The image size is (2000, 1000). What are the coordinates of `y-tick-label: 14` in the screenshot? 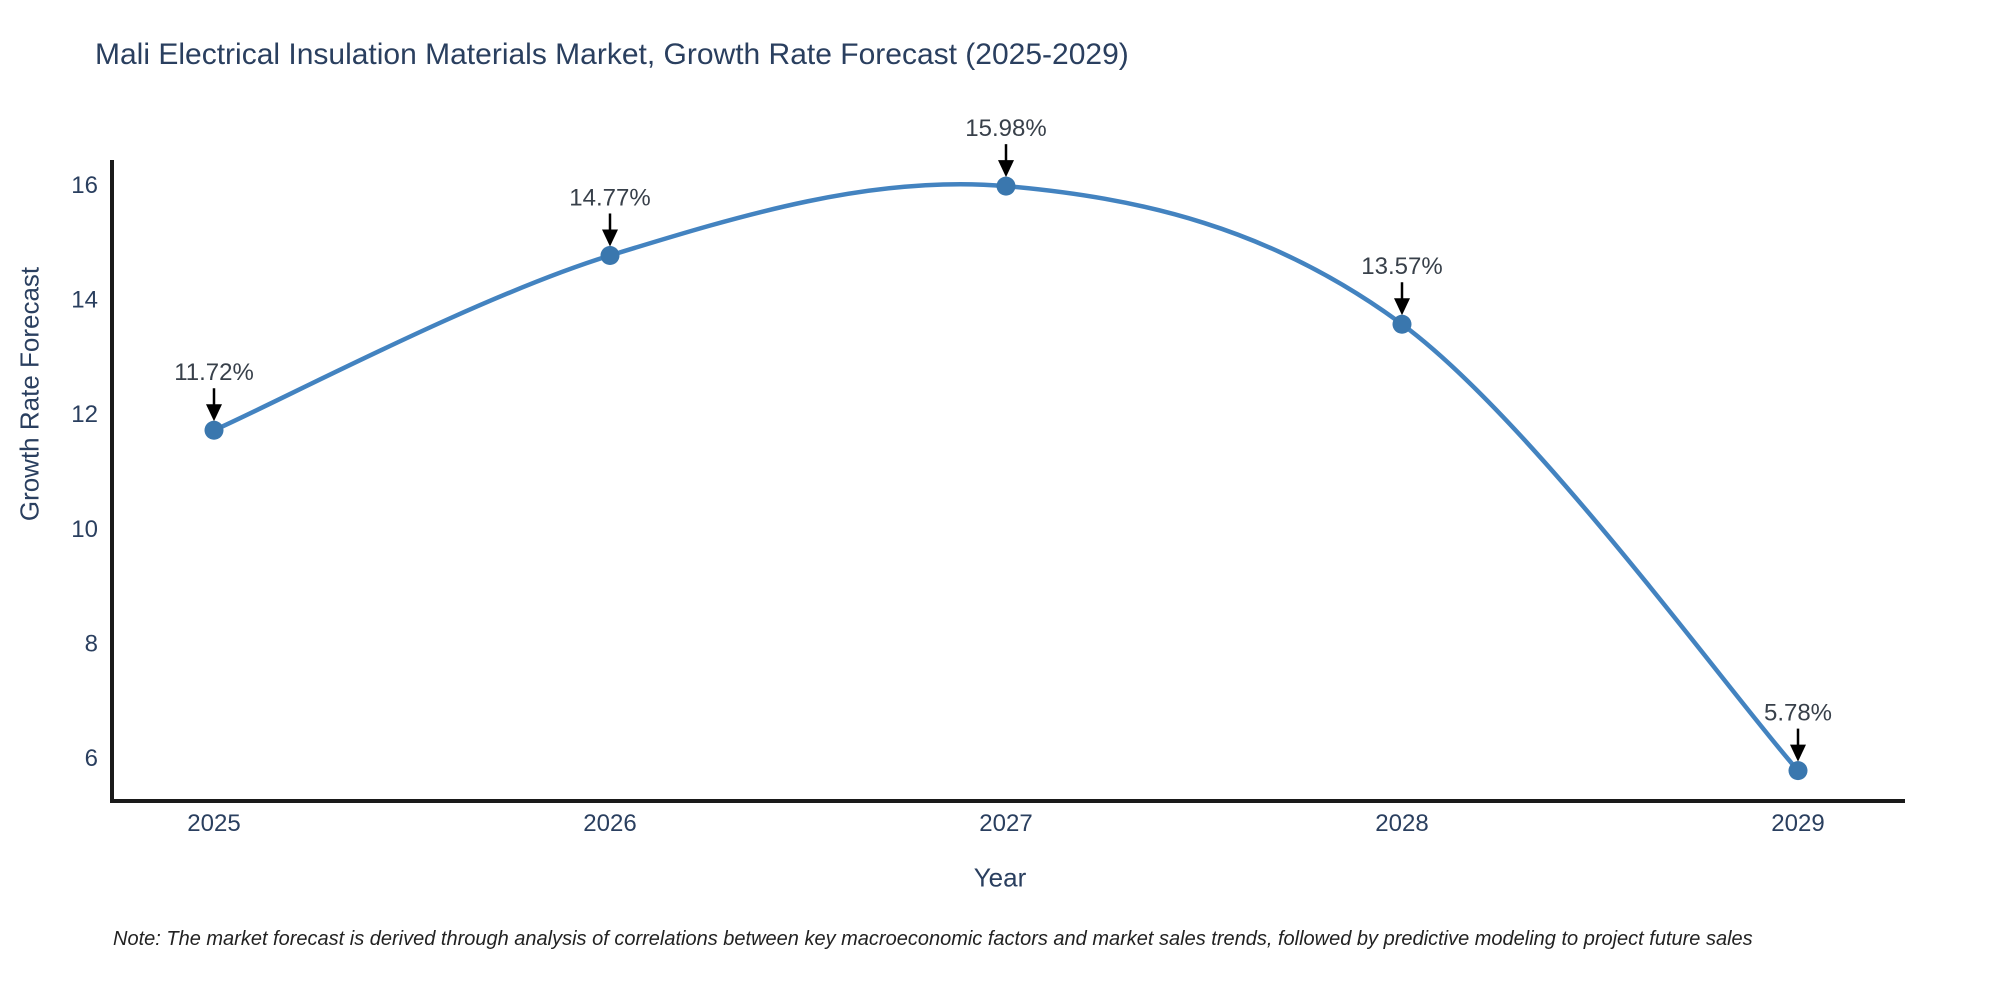 It's located at (84, 300).